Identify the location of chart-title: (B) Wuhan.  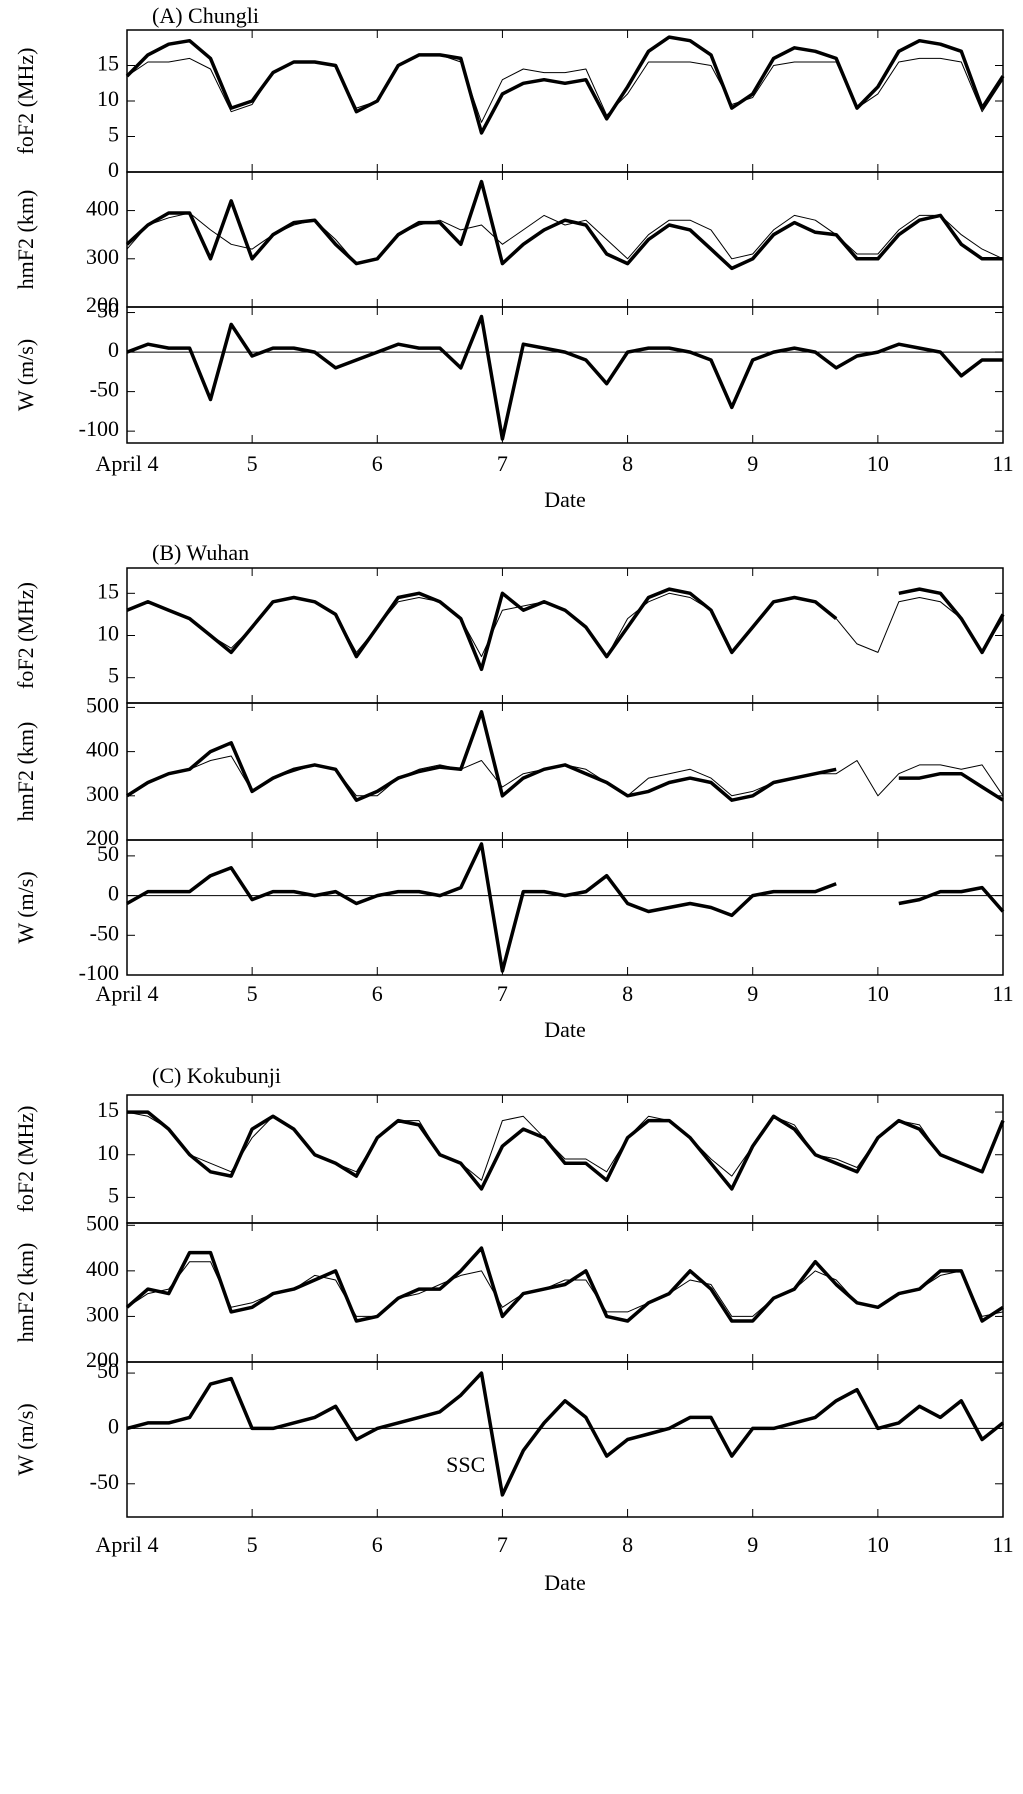
(200, 552).